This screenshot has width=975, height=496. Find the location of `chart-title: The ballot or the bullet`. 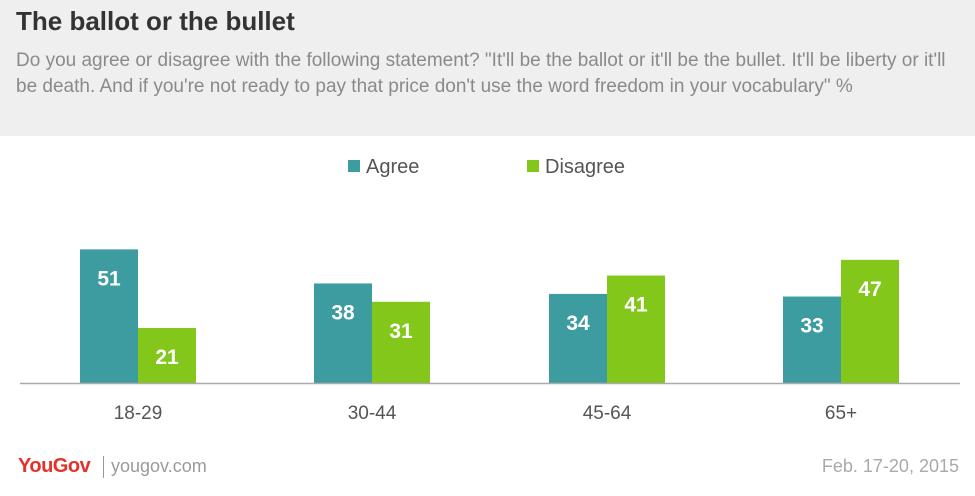

chart-title: The ballot or the bullet is located at coordinates (155, 21).